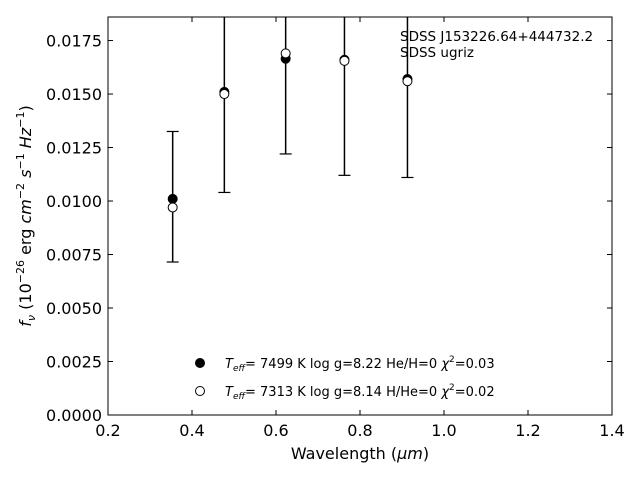  Describe the element at coordinates (107, 430) in the screenshot. I see `x-tick-label: 0.2` at that location.